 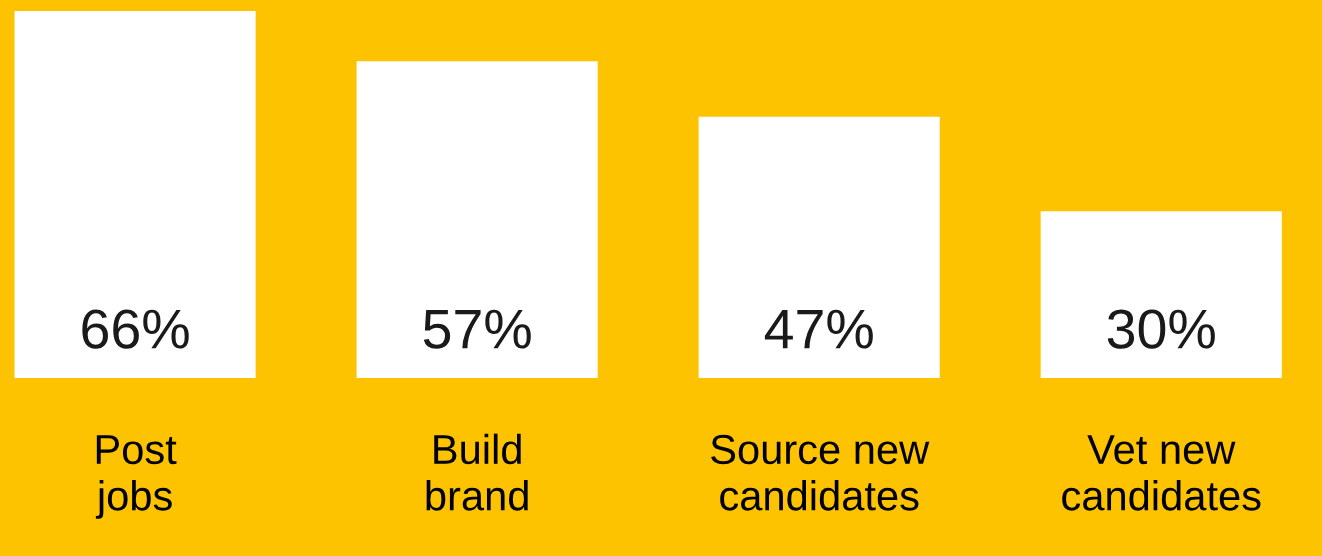 I want to click on x-tick-label: Build brand, so click(x=477, y=472).